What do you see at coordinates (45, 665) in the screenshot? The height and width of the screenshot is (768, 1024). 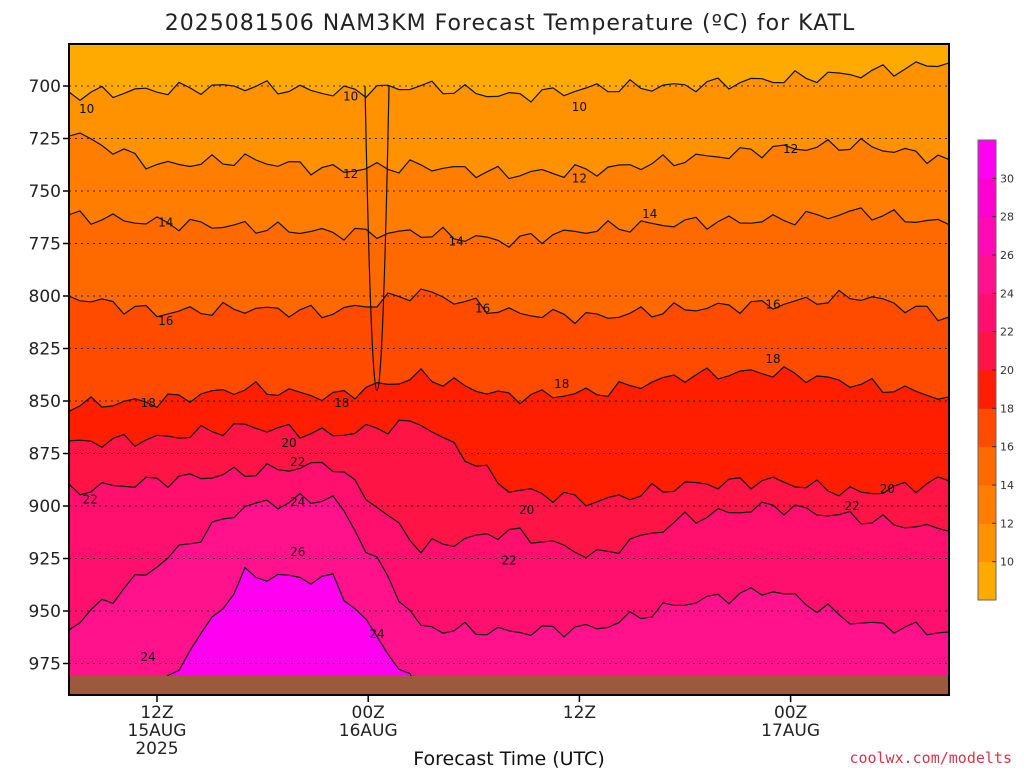 I see `y-tick-label-975: 975` at bounding box center [45, 665].